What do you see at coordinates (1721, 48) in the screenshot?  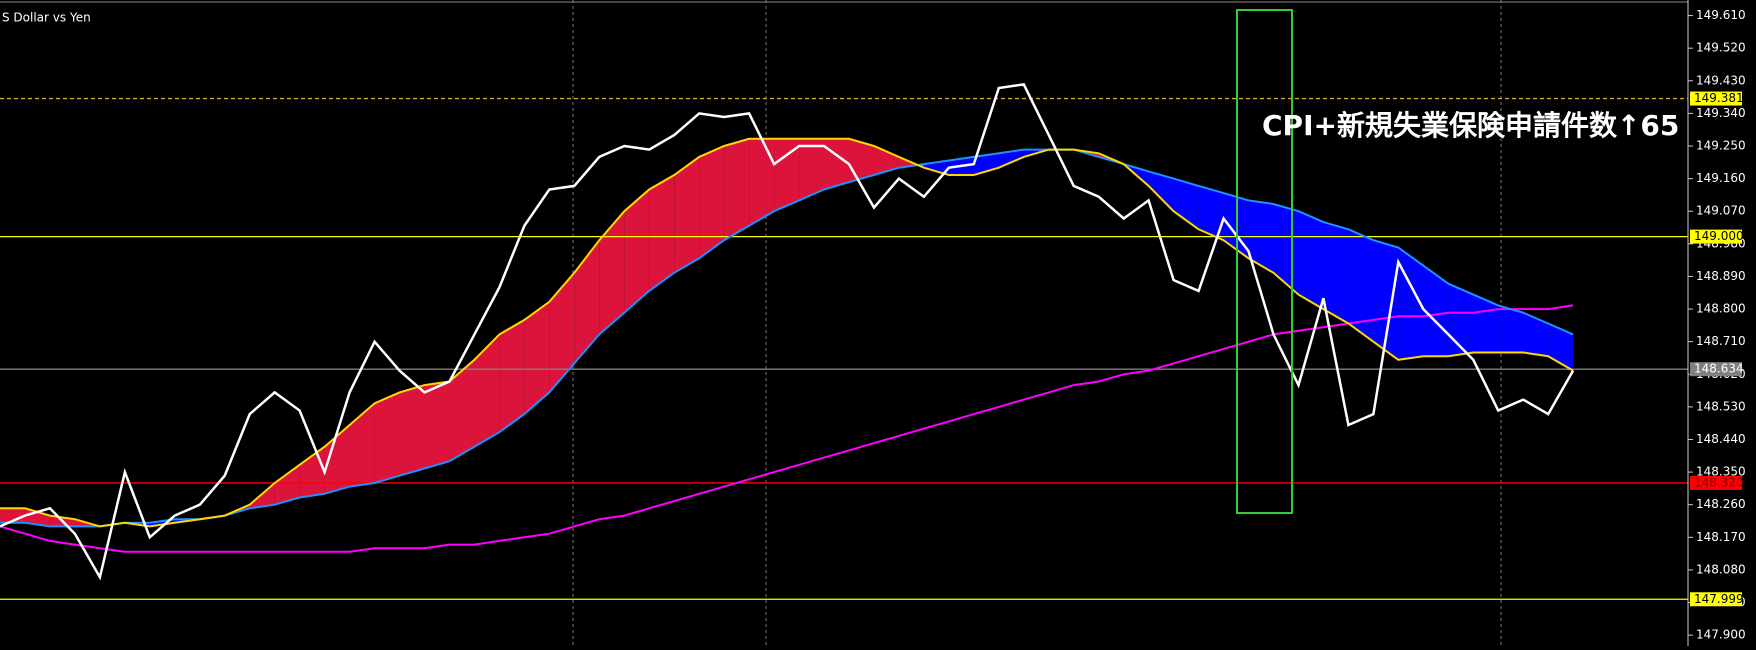 I see `y-tick-label: 149.520` at bounding box center [1721, 48].